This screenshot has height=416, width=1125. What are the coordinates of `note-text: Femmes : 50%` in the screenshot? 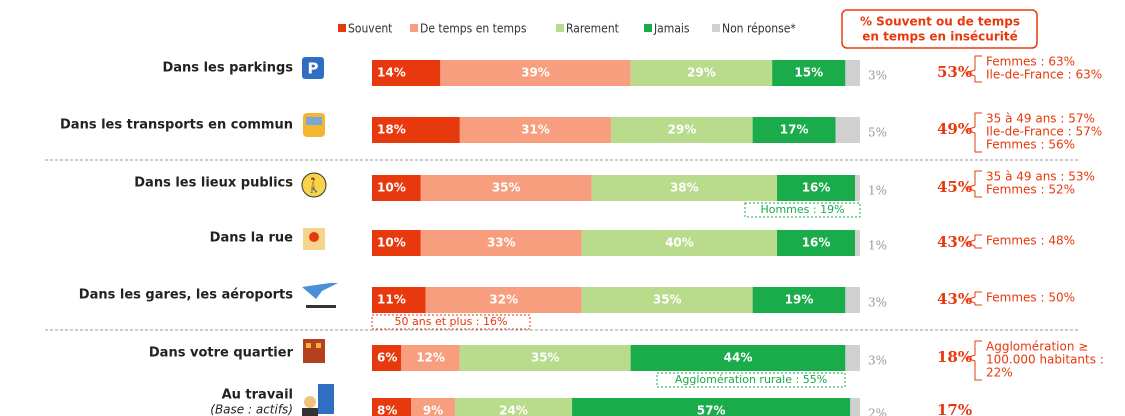 It's located at (1030, 298).